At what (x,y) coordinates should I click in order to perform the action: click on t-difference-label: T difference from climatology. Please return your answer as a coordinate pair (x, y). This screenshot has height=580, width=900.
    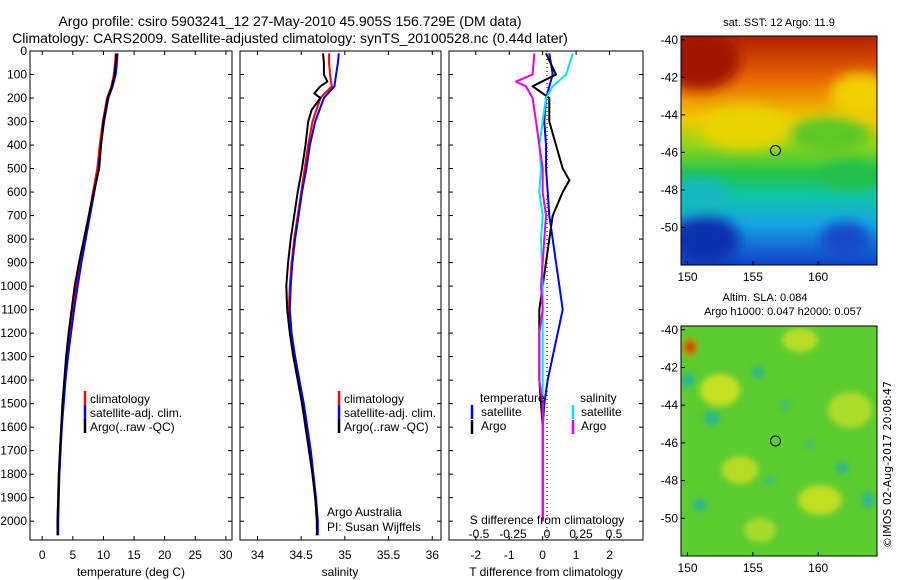
    Looking at the image, I should click on (546, 572).